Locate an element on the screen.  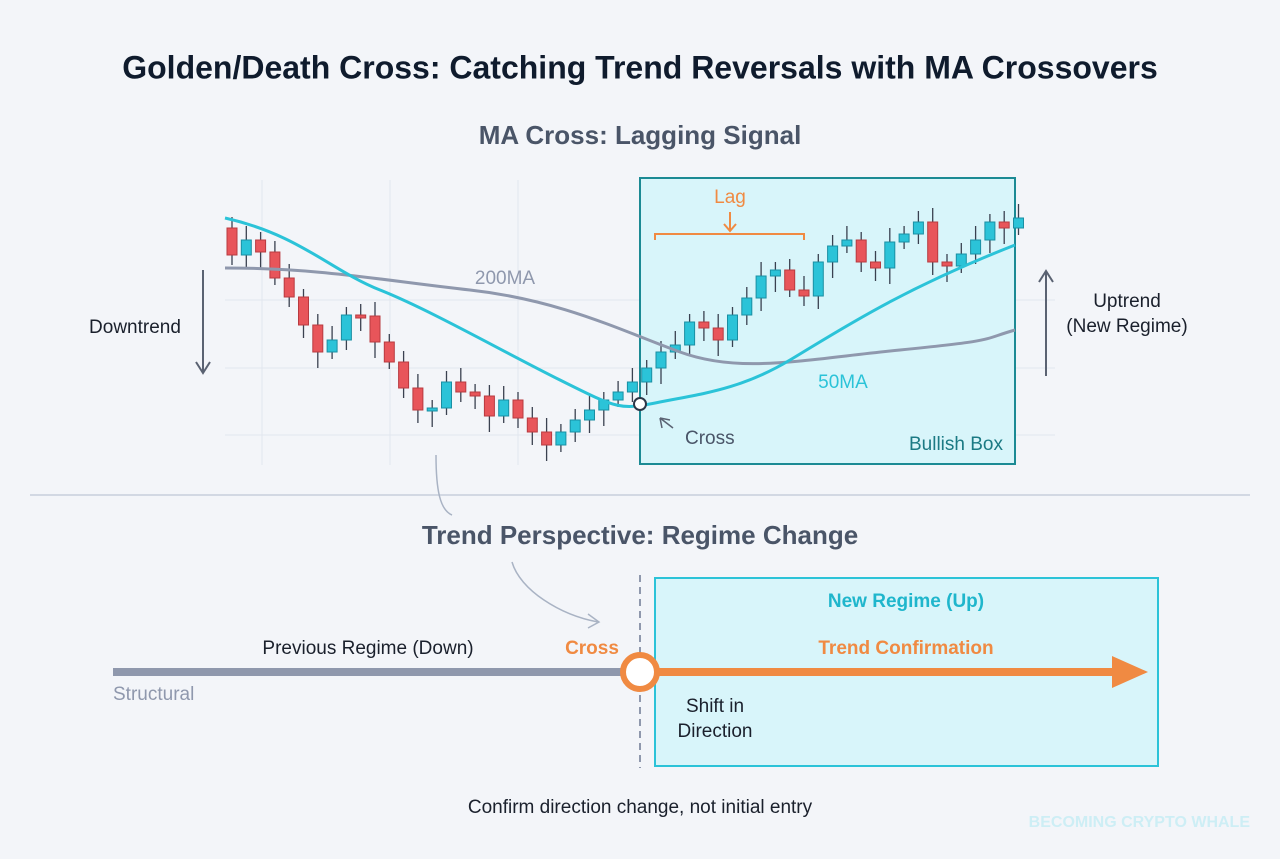
ma200-label: 200MA is located at coordinates (505, 278).